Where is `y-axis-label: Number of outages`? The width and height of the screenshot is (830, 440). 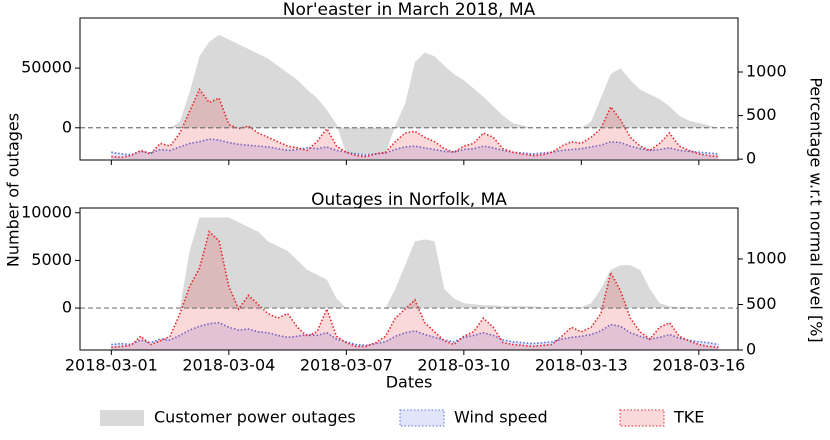 y-axis-label: Number of outages is located at coordinates (13, 190).